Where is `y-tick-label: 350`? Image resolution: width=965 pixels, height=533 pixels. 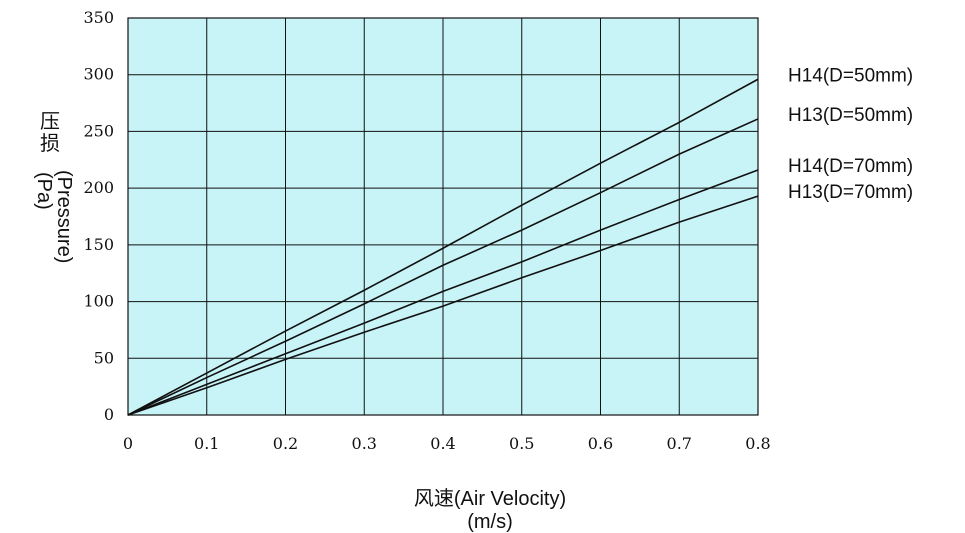
y-tick-label: 350 is located at coordinates (98, 17).